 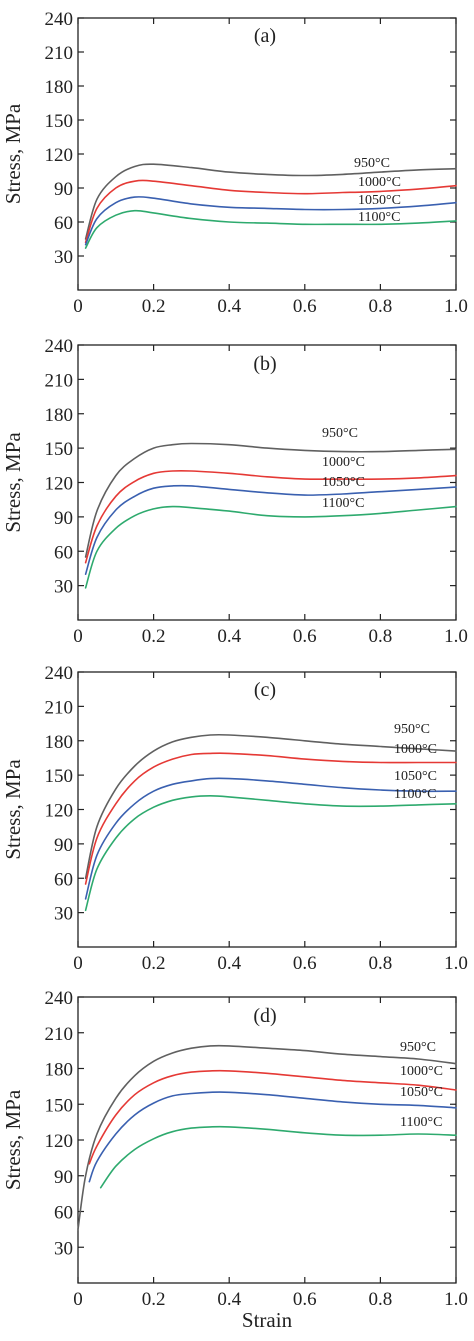 I want to click on panel-label: (d), so click(x=264, y=1016).